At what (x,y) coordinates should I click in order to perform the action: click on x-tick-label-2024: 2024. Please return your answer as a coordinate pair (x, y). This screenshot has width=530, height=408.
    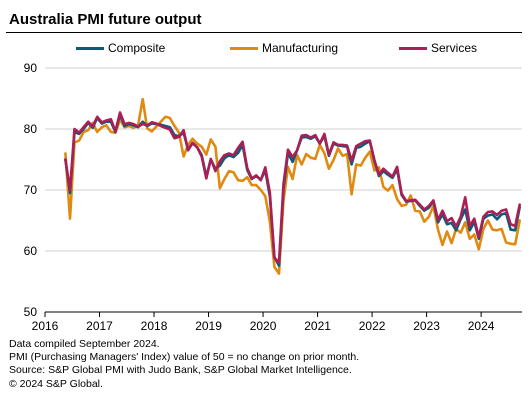
    Looking at the image, I should click on (481, 326).